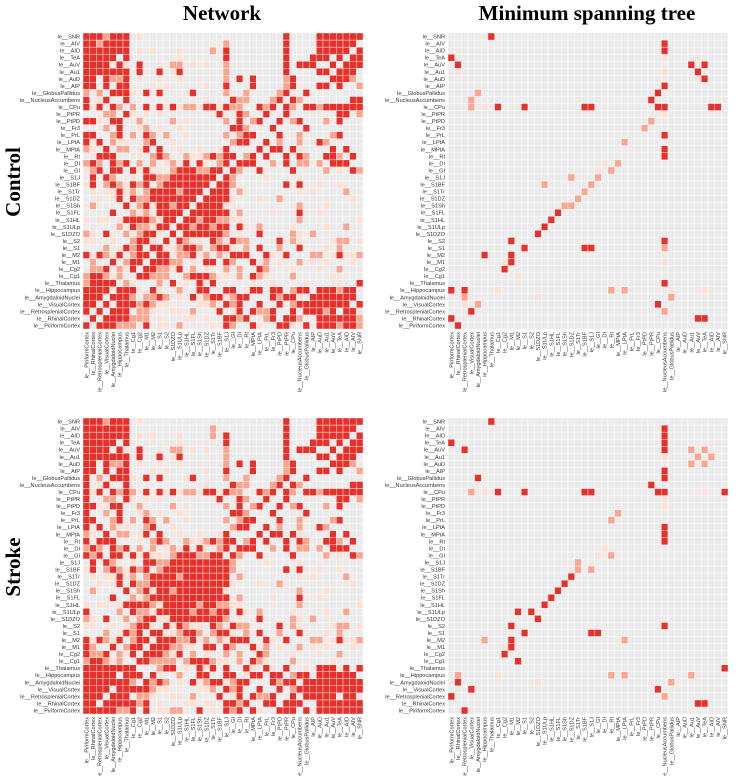 This screenshot has width=740, height=776. Describe the element at coordinates (69, 66) in the screenshot. I see `y-tick-label: le__AuV` at that location.